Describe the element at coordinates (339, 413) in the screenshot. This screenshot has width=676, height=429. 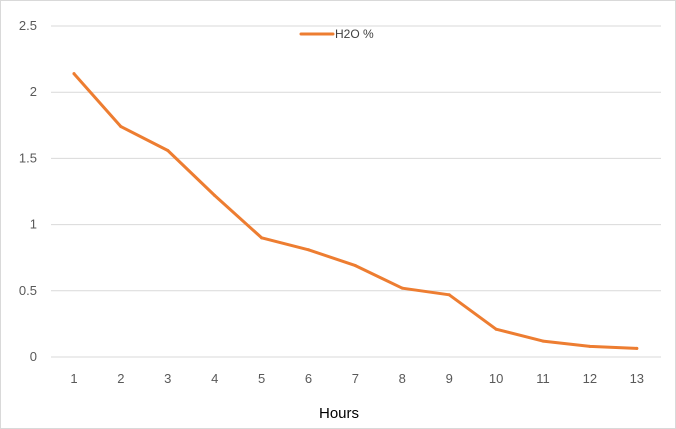
I see `x-axis-title: Hours` at that location.